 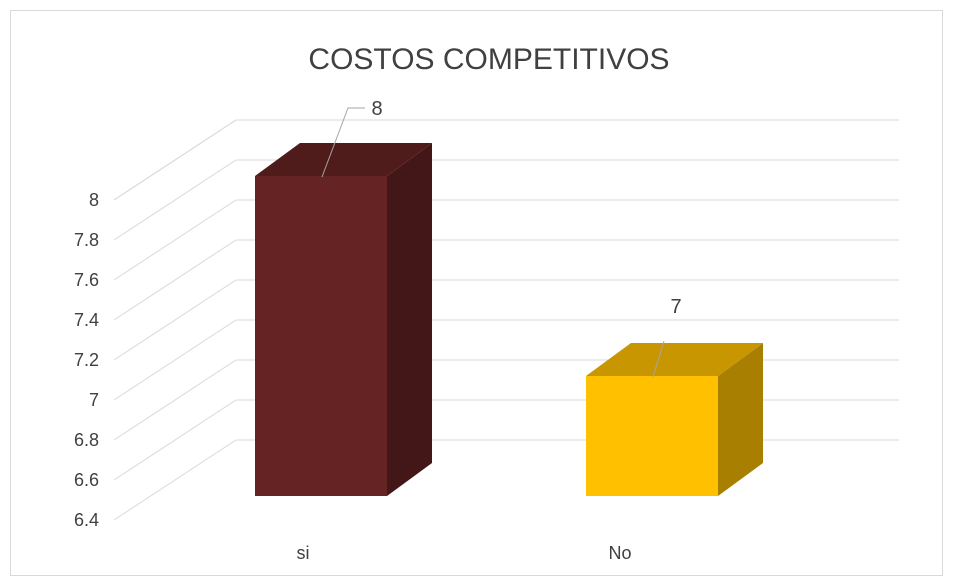 I want to click on y-tick-label: 7.2, so click(x=86, y=360).